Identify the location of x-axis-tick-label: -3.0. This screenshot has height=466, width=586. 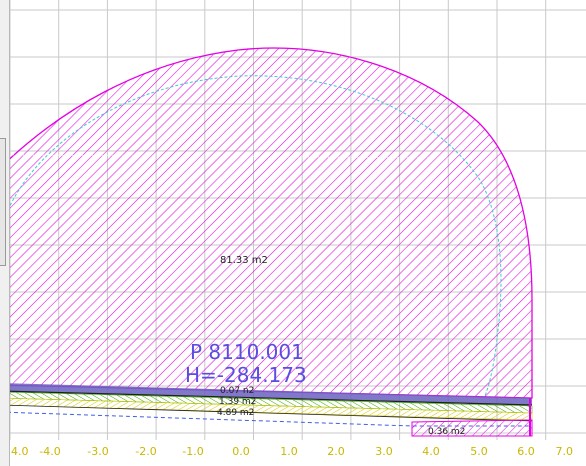
(97, 451).